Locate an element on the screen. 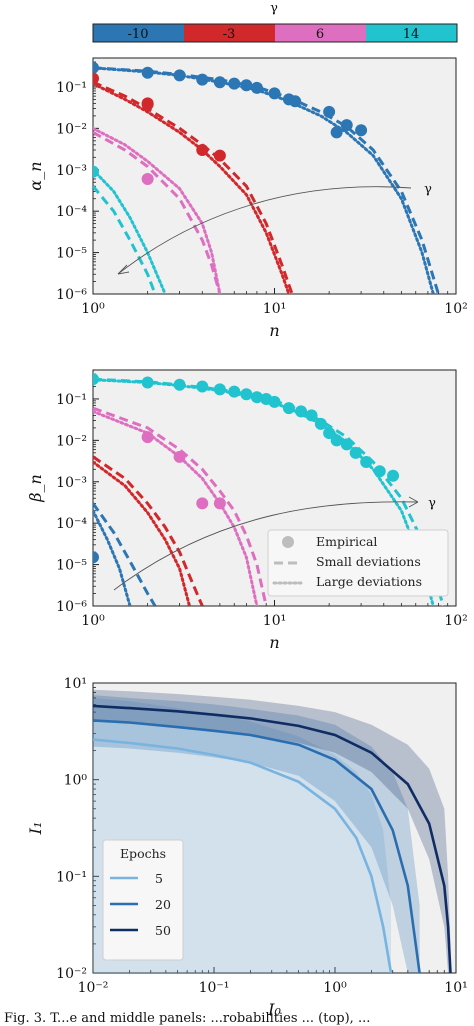 Image resolution: width=474 pixels, height=1026 pixels. beta-arrow-head is located at coordinates (413, 502).